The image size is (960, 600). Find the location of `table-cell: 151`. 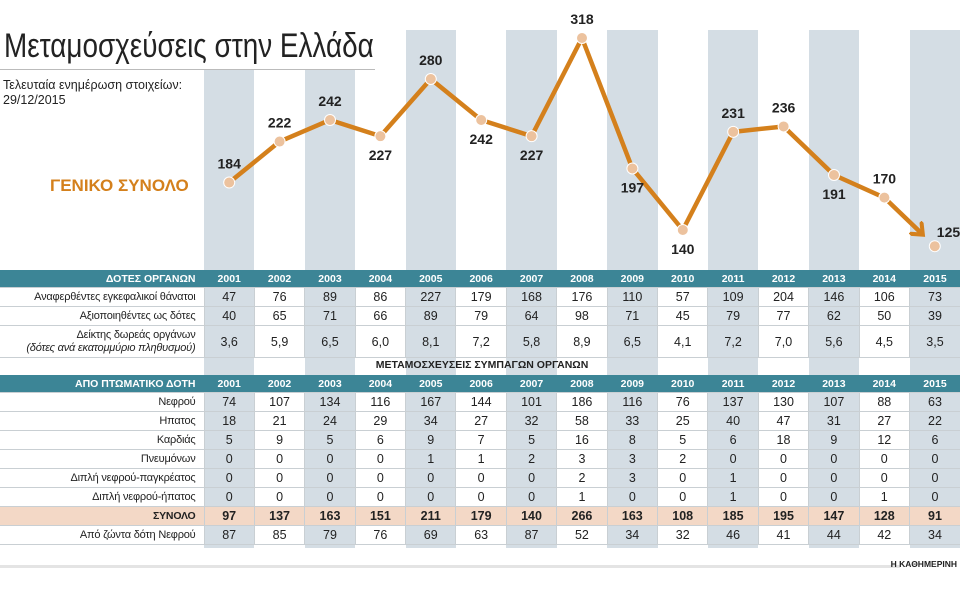

table-cell: 151 is located at coordinates (380, 516).